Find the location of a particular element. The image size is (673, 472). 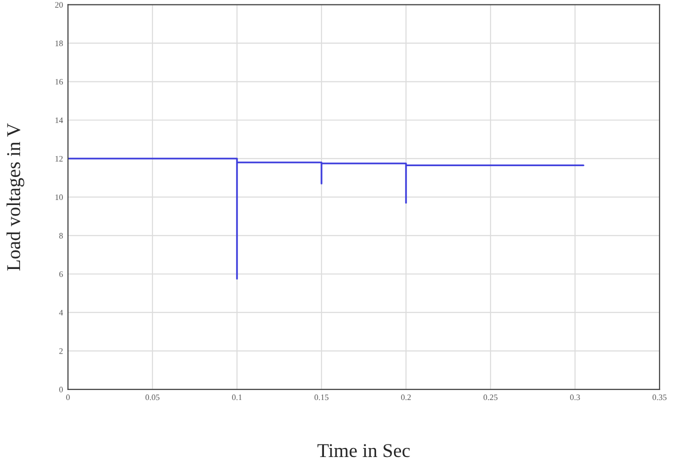

x-tick-label: 0.35 is located at coordinates (659, 397).